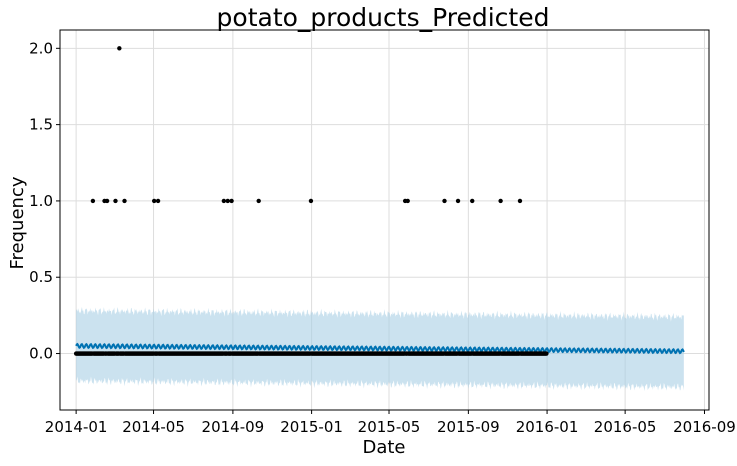 This screenshot has width=737, height=466. What do you see at coordinates (41, 125) in the screenshot?
I see `y-tick-label: 1.5` at bounding box center [41, 125].